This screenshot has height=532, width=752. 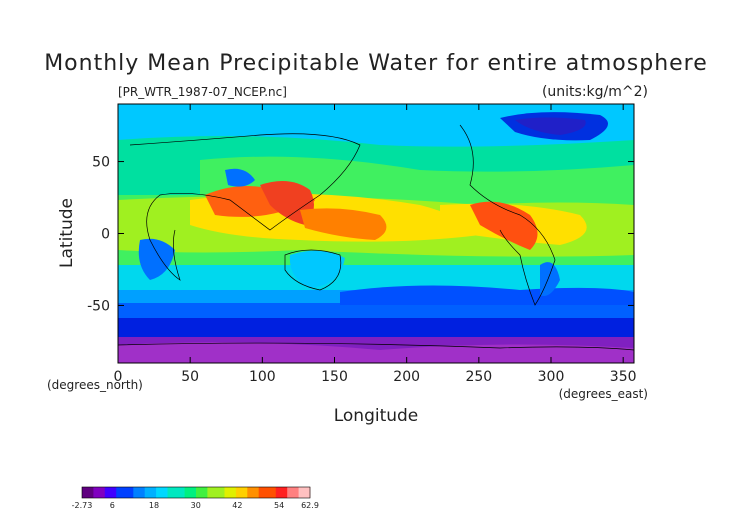 I want to click on colorbar-frame, so click(x=196, y=492).